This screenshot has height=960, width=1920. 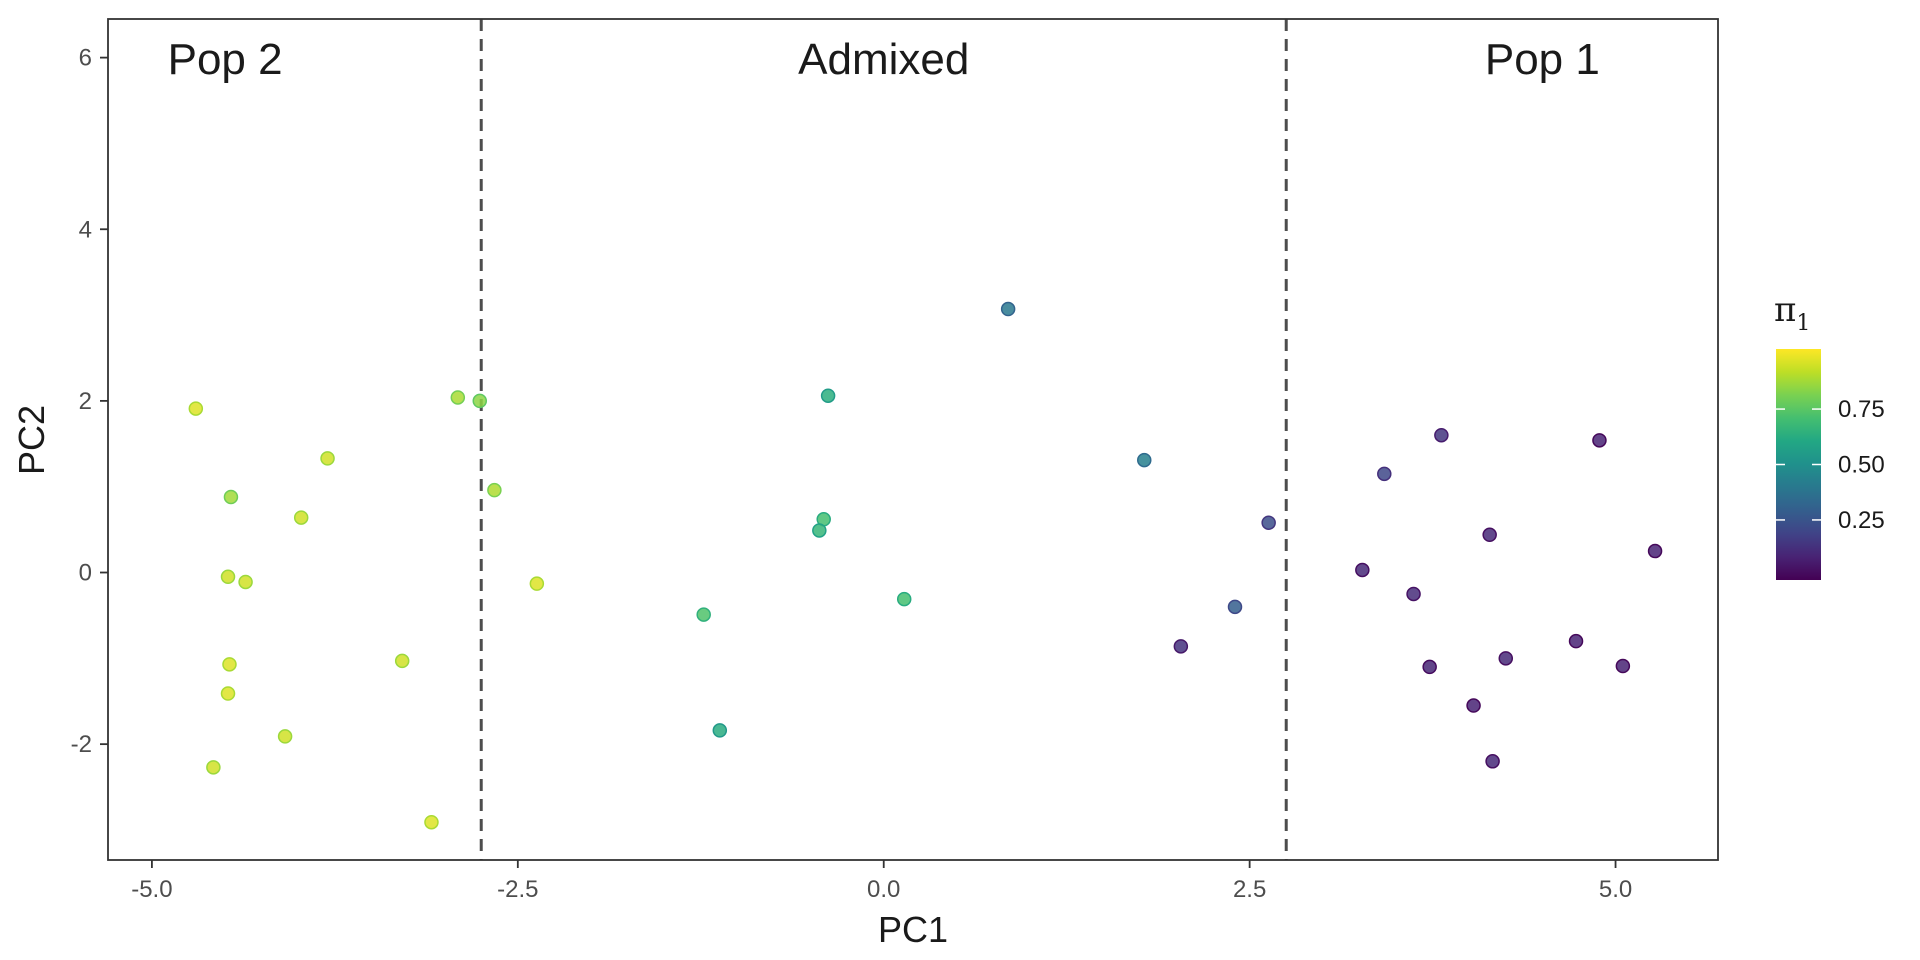 I want to click on x-axis-ticks: -5.0 -2.5 0.0 2.5 5.0, so click(x=881, y=881).